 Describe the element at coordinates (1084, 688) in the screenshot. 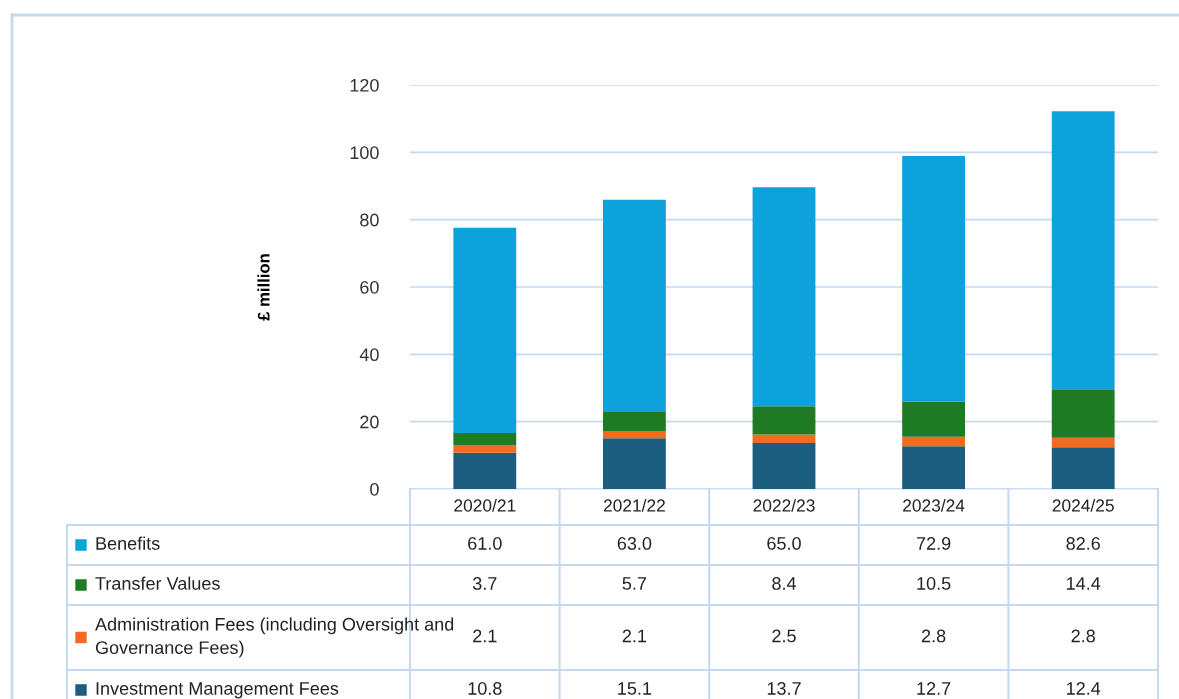

I see `data-label: 12.4` at that location.